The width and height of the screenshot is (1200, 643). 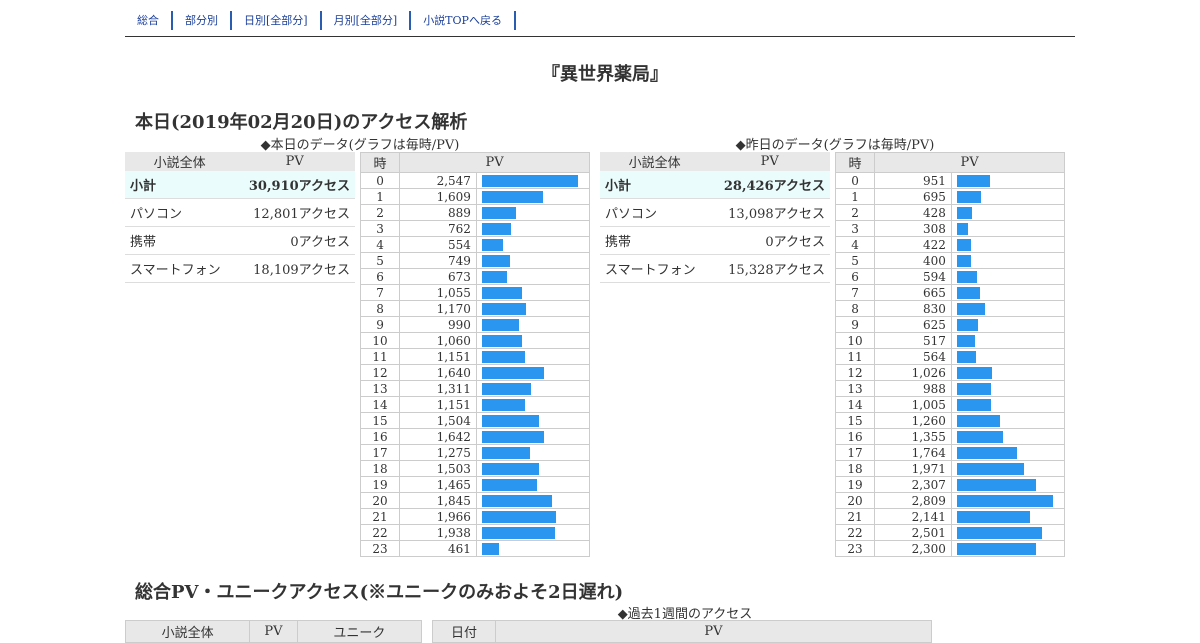 I want to click on pv-cell: 762, so click(x=438, y=228).